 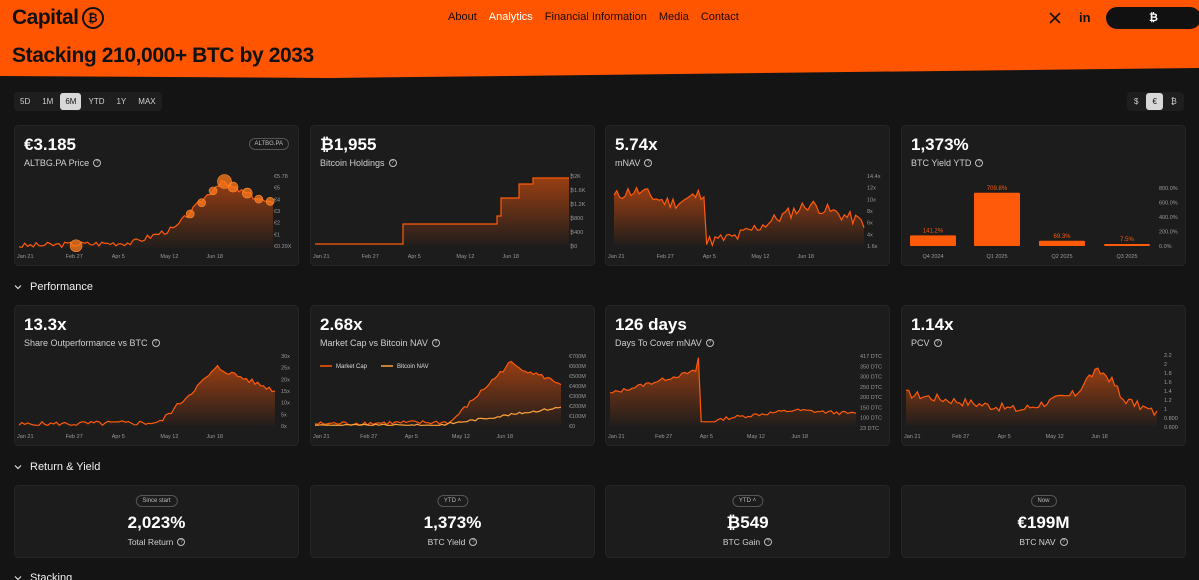 I want to click on y-tick-label: 1.4, so click(x=1168, y=392).